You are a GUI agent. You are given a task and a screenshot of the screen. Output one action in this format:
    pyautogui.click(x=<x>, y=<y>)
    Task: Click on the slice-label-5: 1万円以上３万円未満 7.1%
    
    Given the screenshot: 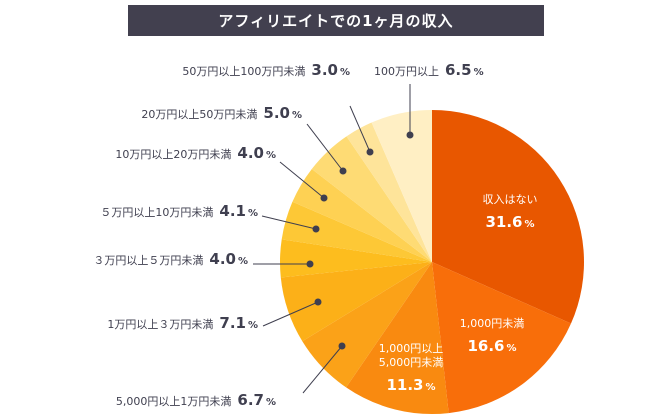 What is the action you would take?
    pyautogui.click(x=182, y=323)
    